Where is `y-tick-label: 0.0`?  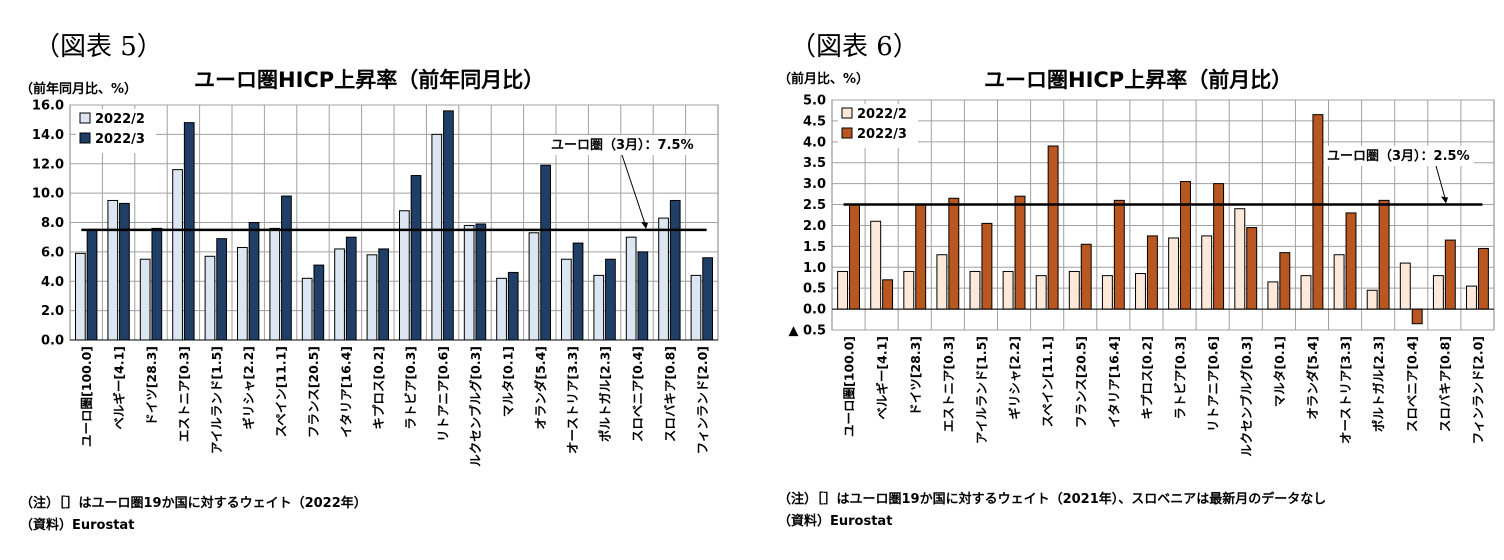
y-tick-label: 0.0 is located at coordinates (52, 341).